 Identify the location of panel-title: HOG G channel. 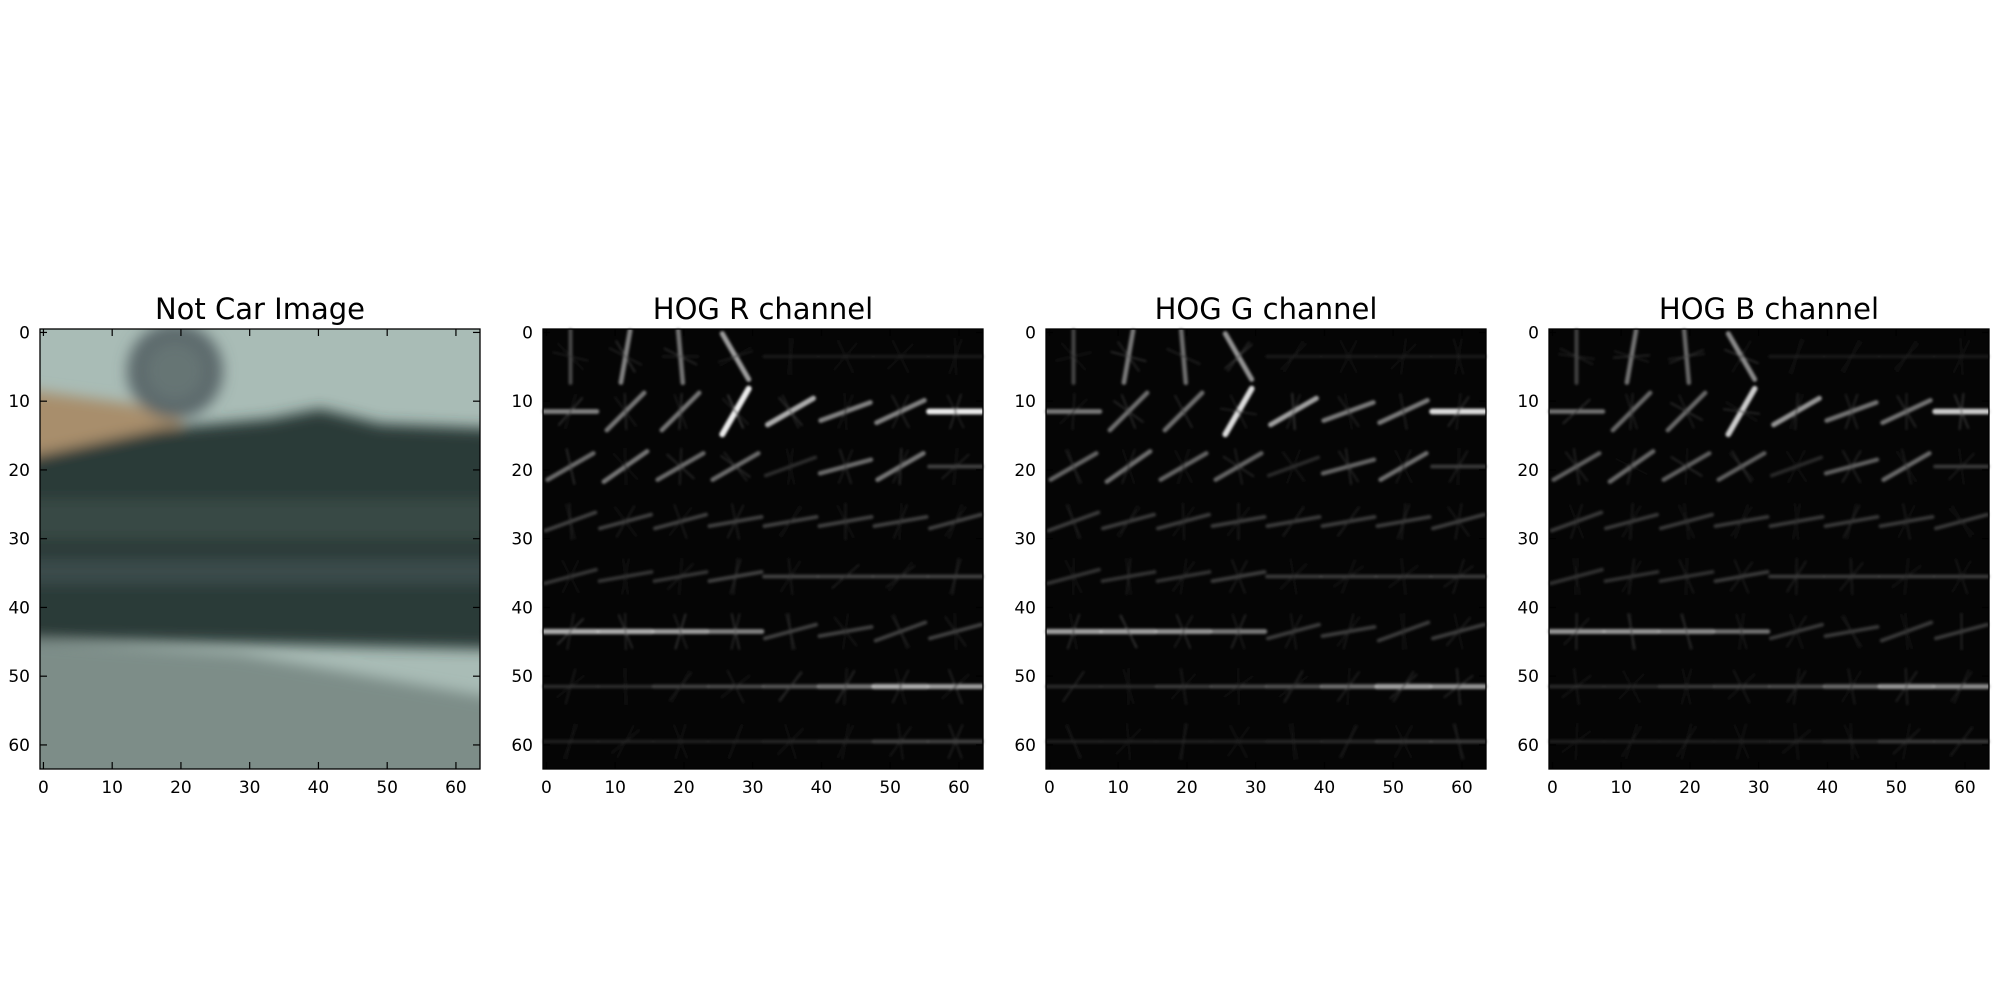
(1266, 309).